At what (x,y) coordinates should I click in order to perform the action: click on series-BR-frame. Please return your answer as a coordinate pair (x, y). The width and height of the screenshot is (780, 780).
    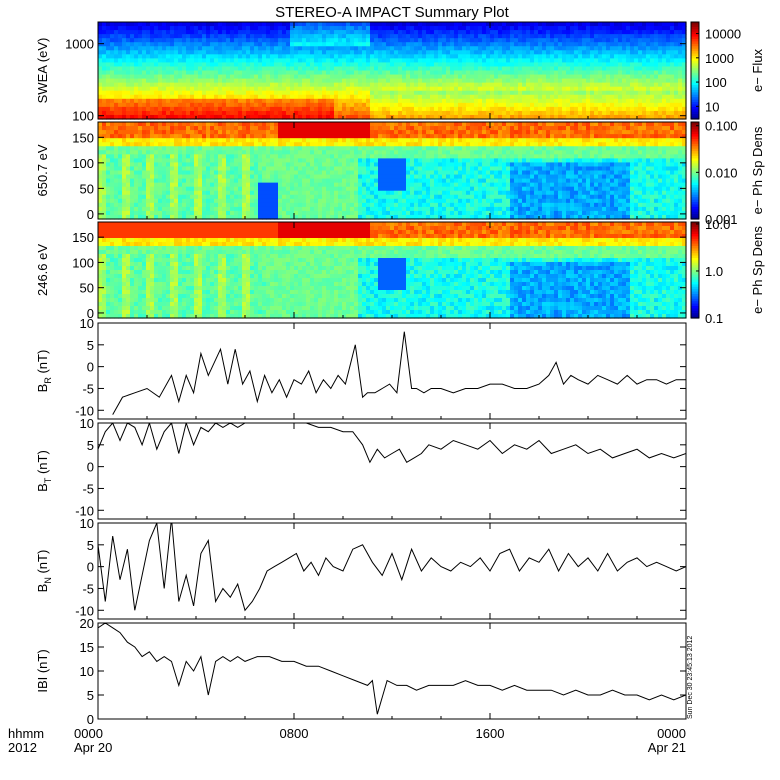
    Looking at the image, I should click on (392, 371).